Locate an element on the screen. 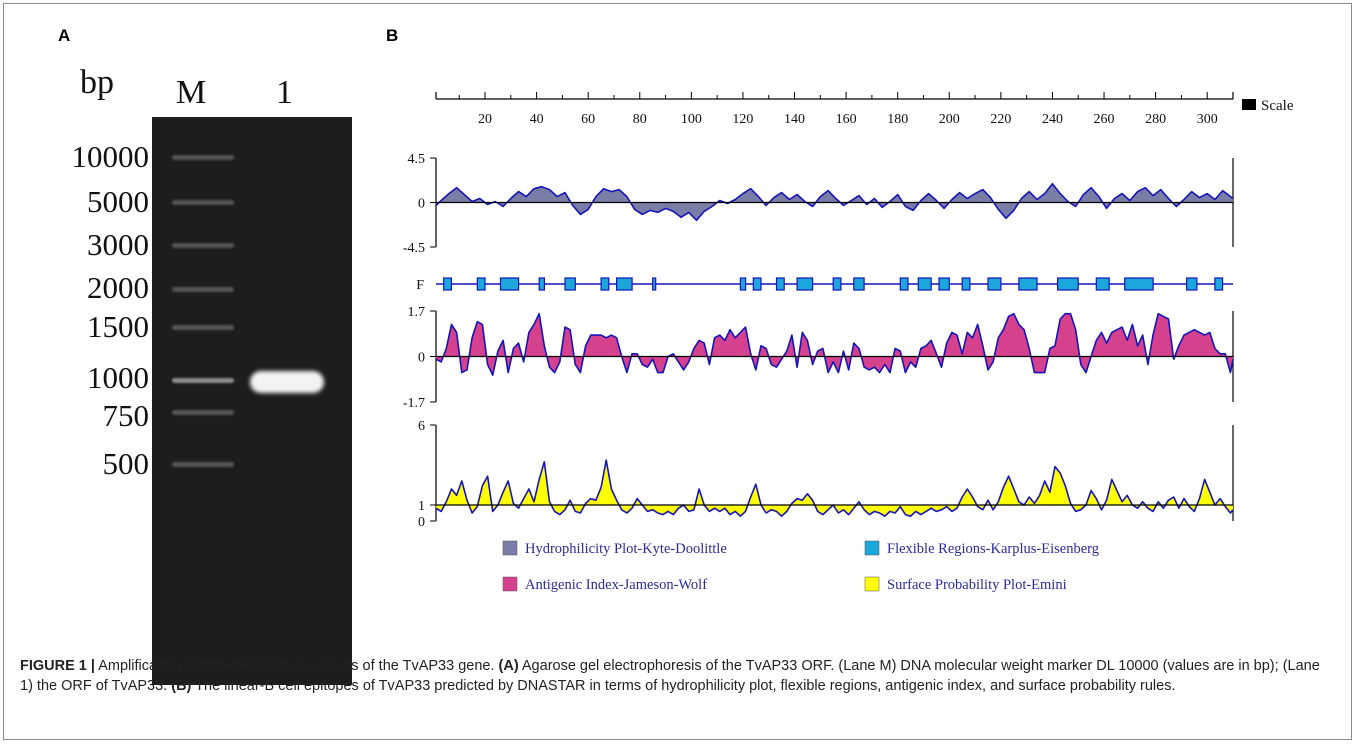 This screenshot has width=1357, height=746. track-3-line is located at coordinates (834, 488).